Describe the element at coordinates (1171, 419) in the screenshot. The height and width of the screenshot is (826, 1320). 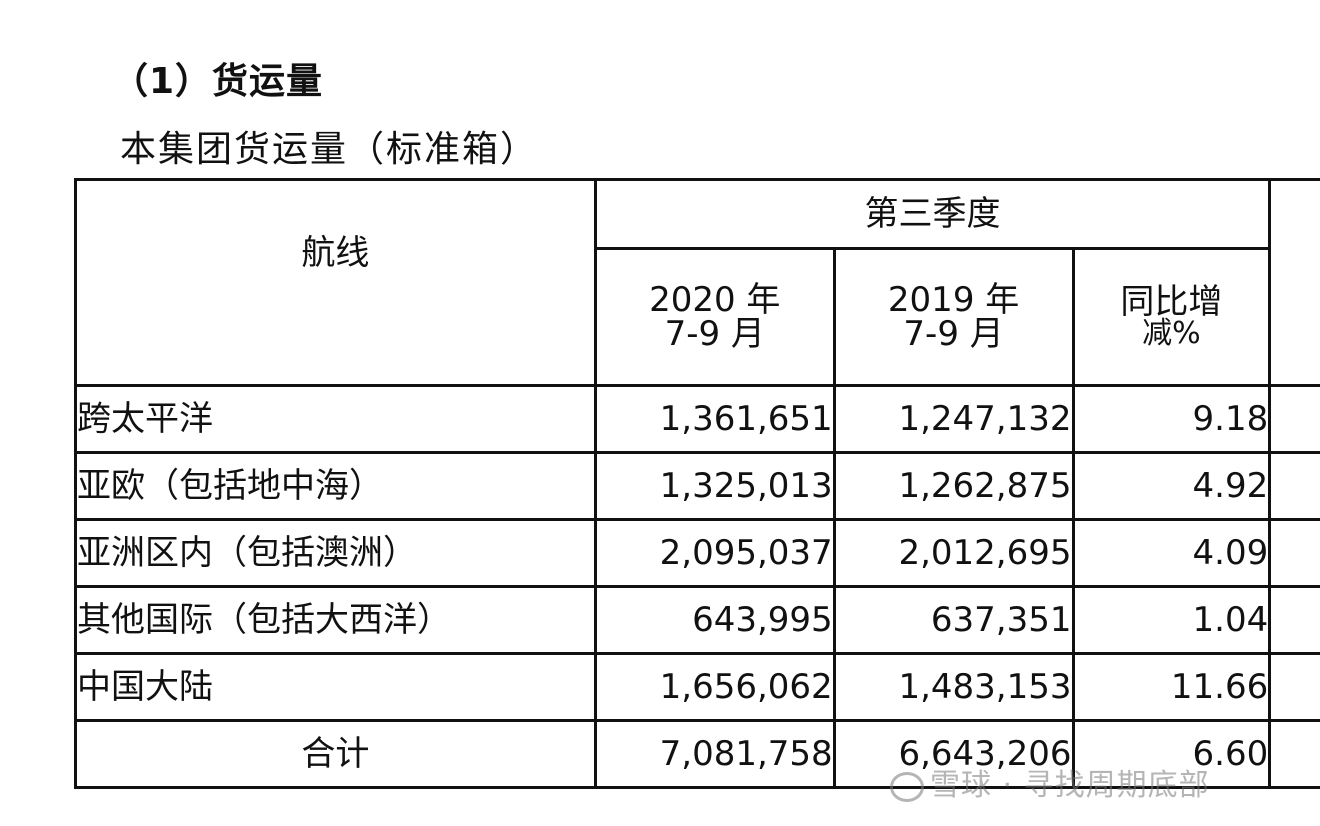
I see `value-change: 9.18` at that location.